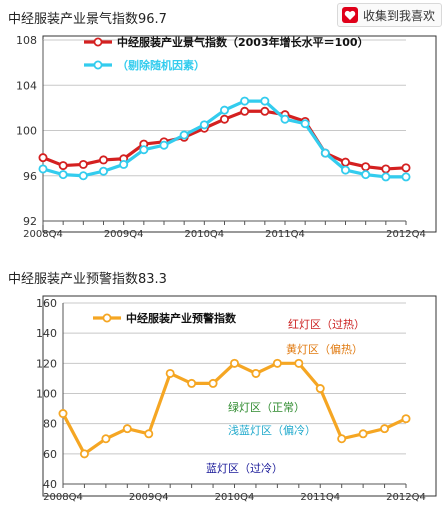  I want to click on zone-label: 浅蓝灯区（偏冷）, so click(272, 430).